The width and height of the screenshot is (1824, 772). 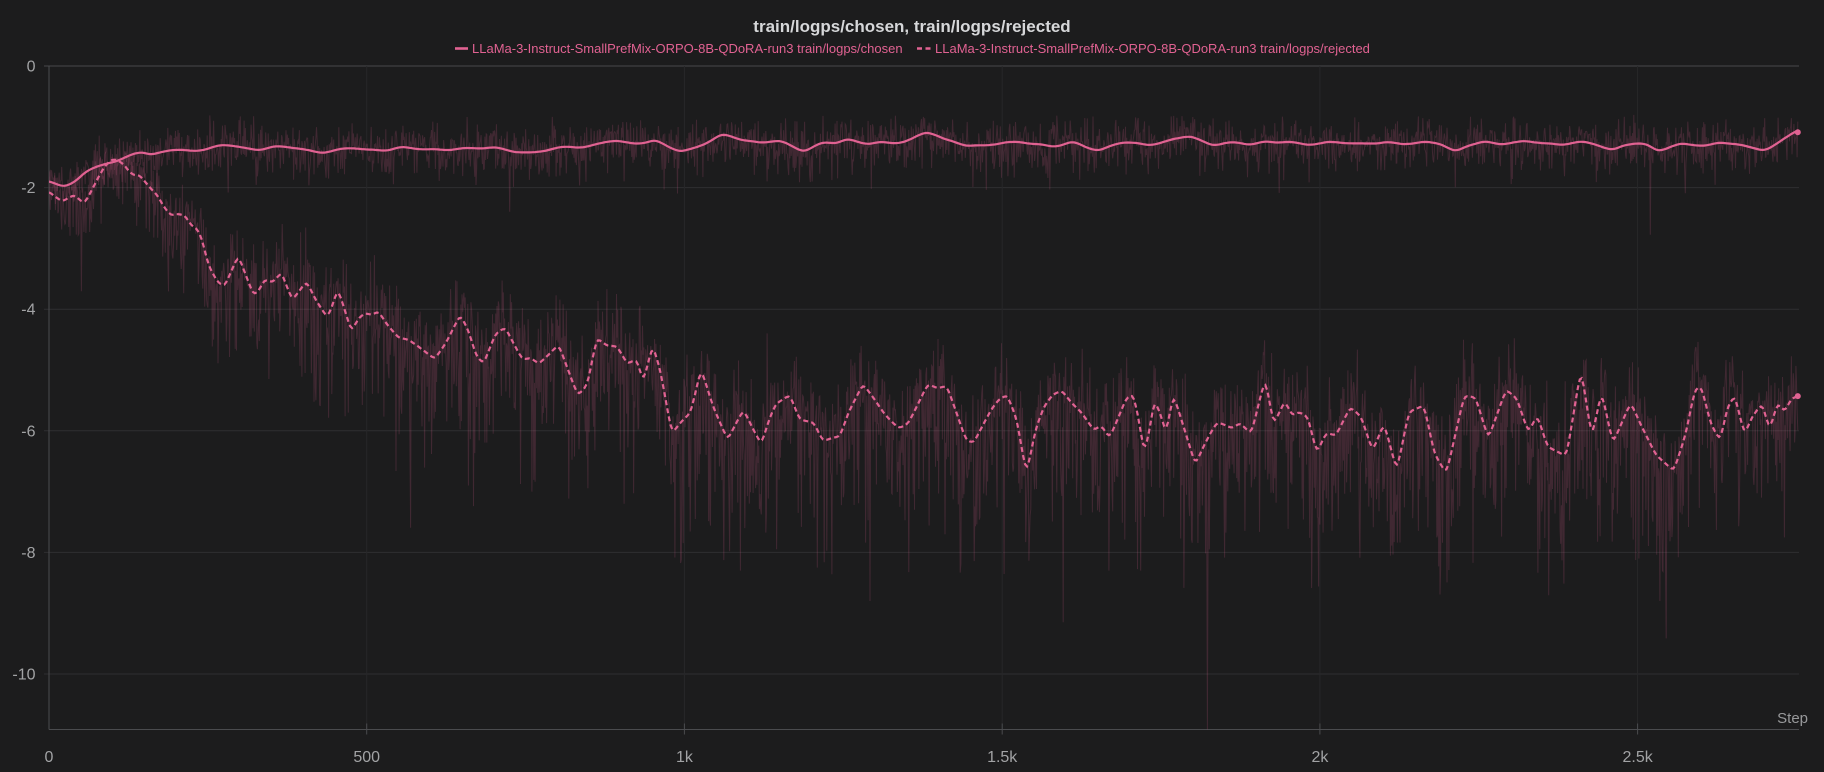 I want to click on svg-text: -4, so click(x=28, y=310).